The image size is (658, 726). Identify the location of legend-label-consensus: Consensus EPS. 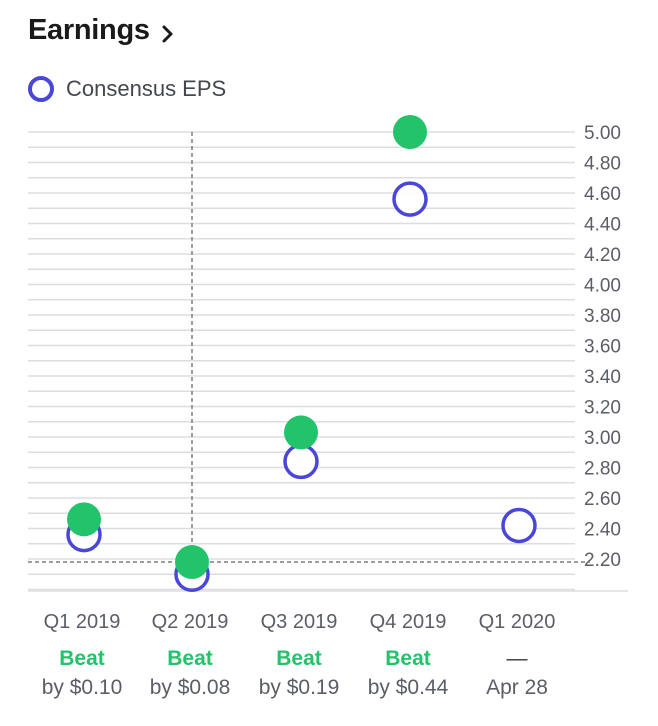
(146, 88).